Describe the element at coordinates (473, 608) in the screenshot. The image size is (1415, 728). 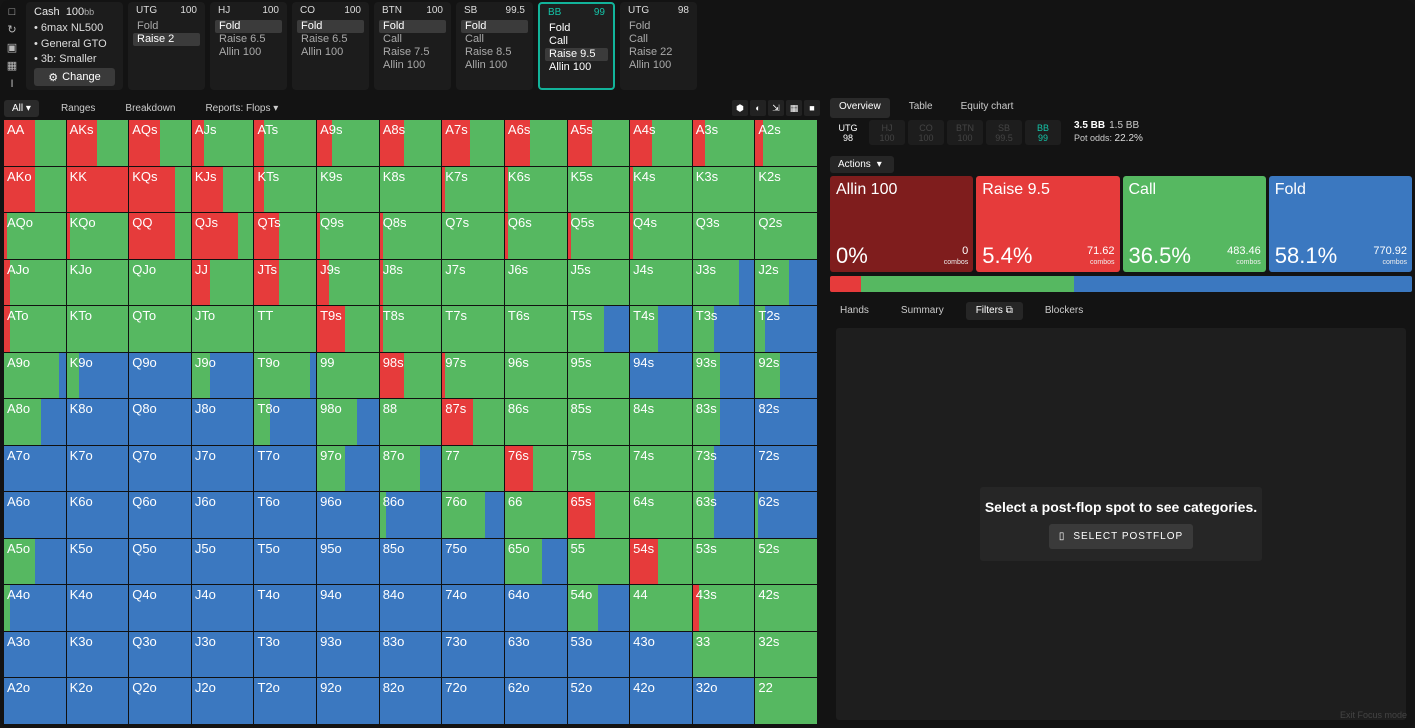
I see `hand-cell-74o: 74o` at that location.